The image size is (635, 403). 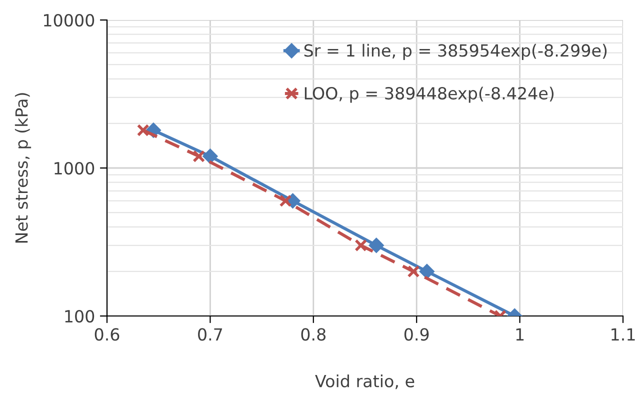 What do you see at coordinates (69, 20) in the screenshot?
I see `y-tick-label: 10000` at bounding box center [69, 20].